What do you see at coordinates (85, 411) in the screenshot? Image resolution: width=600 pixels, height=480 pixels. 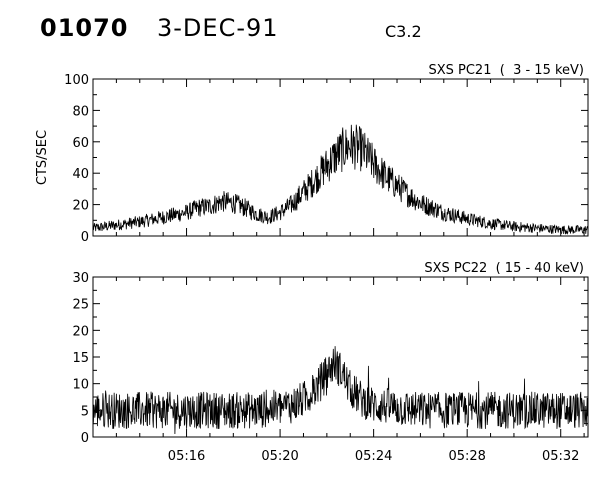 I see `y-tick-label: 5` at bounding box center [85, 411].